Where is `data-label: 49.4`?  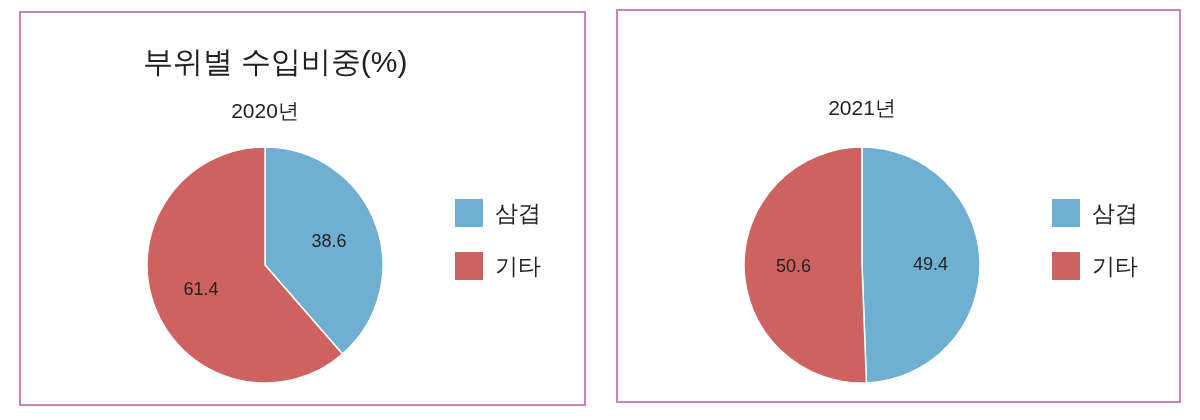
data-label: 49.4 is located at coordinates (930, 263).